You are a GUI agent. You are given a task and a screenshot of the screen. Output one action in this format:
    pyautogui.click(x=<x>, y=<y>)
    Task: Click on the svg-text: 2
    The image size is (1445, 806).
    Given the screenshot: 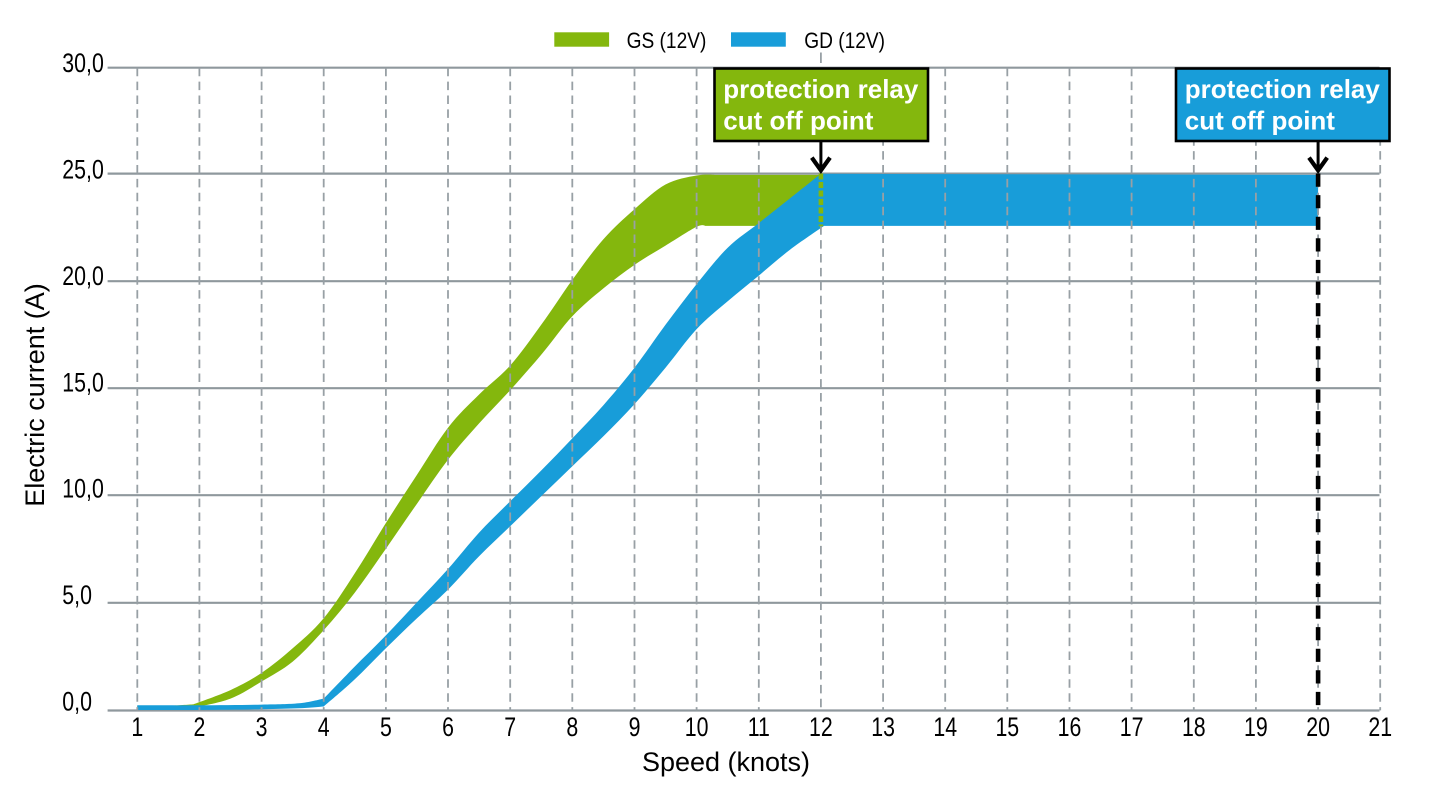 What is the action you would take?
    pyautogui.click(x=199, y=728)
    